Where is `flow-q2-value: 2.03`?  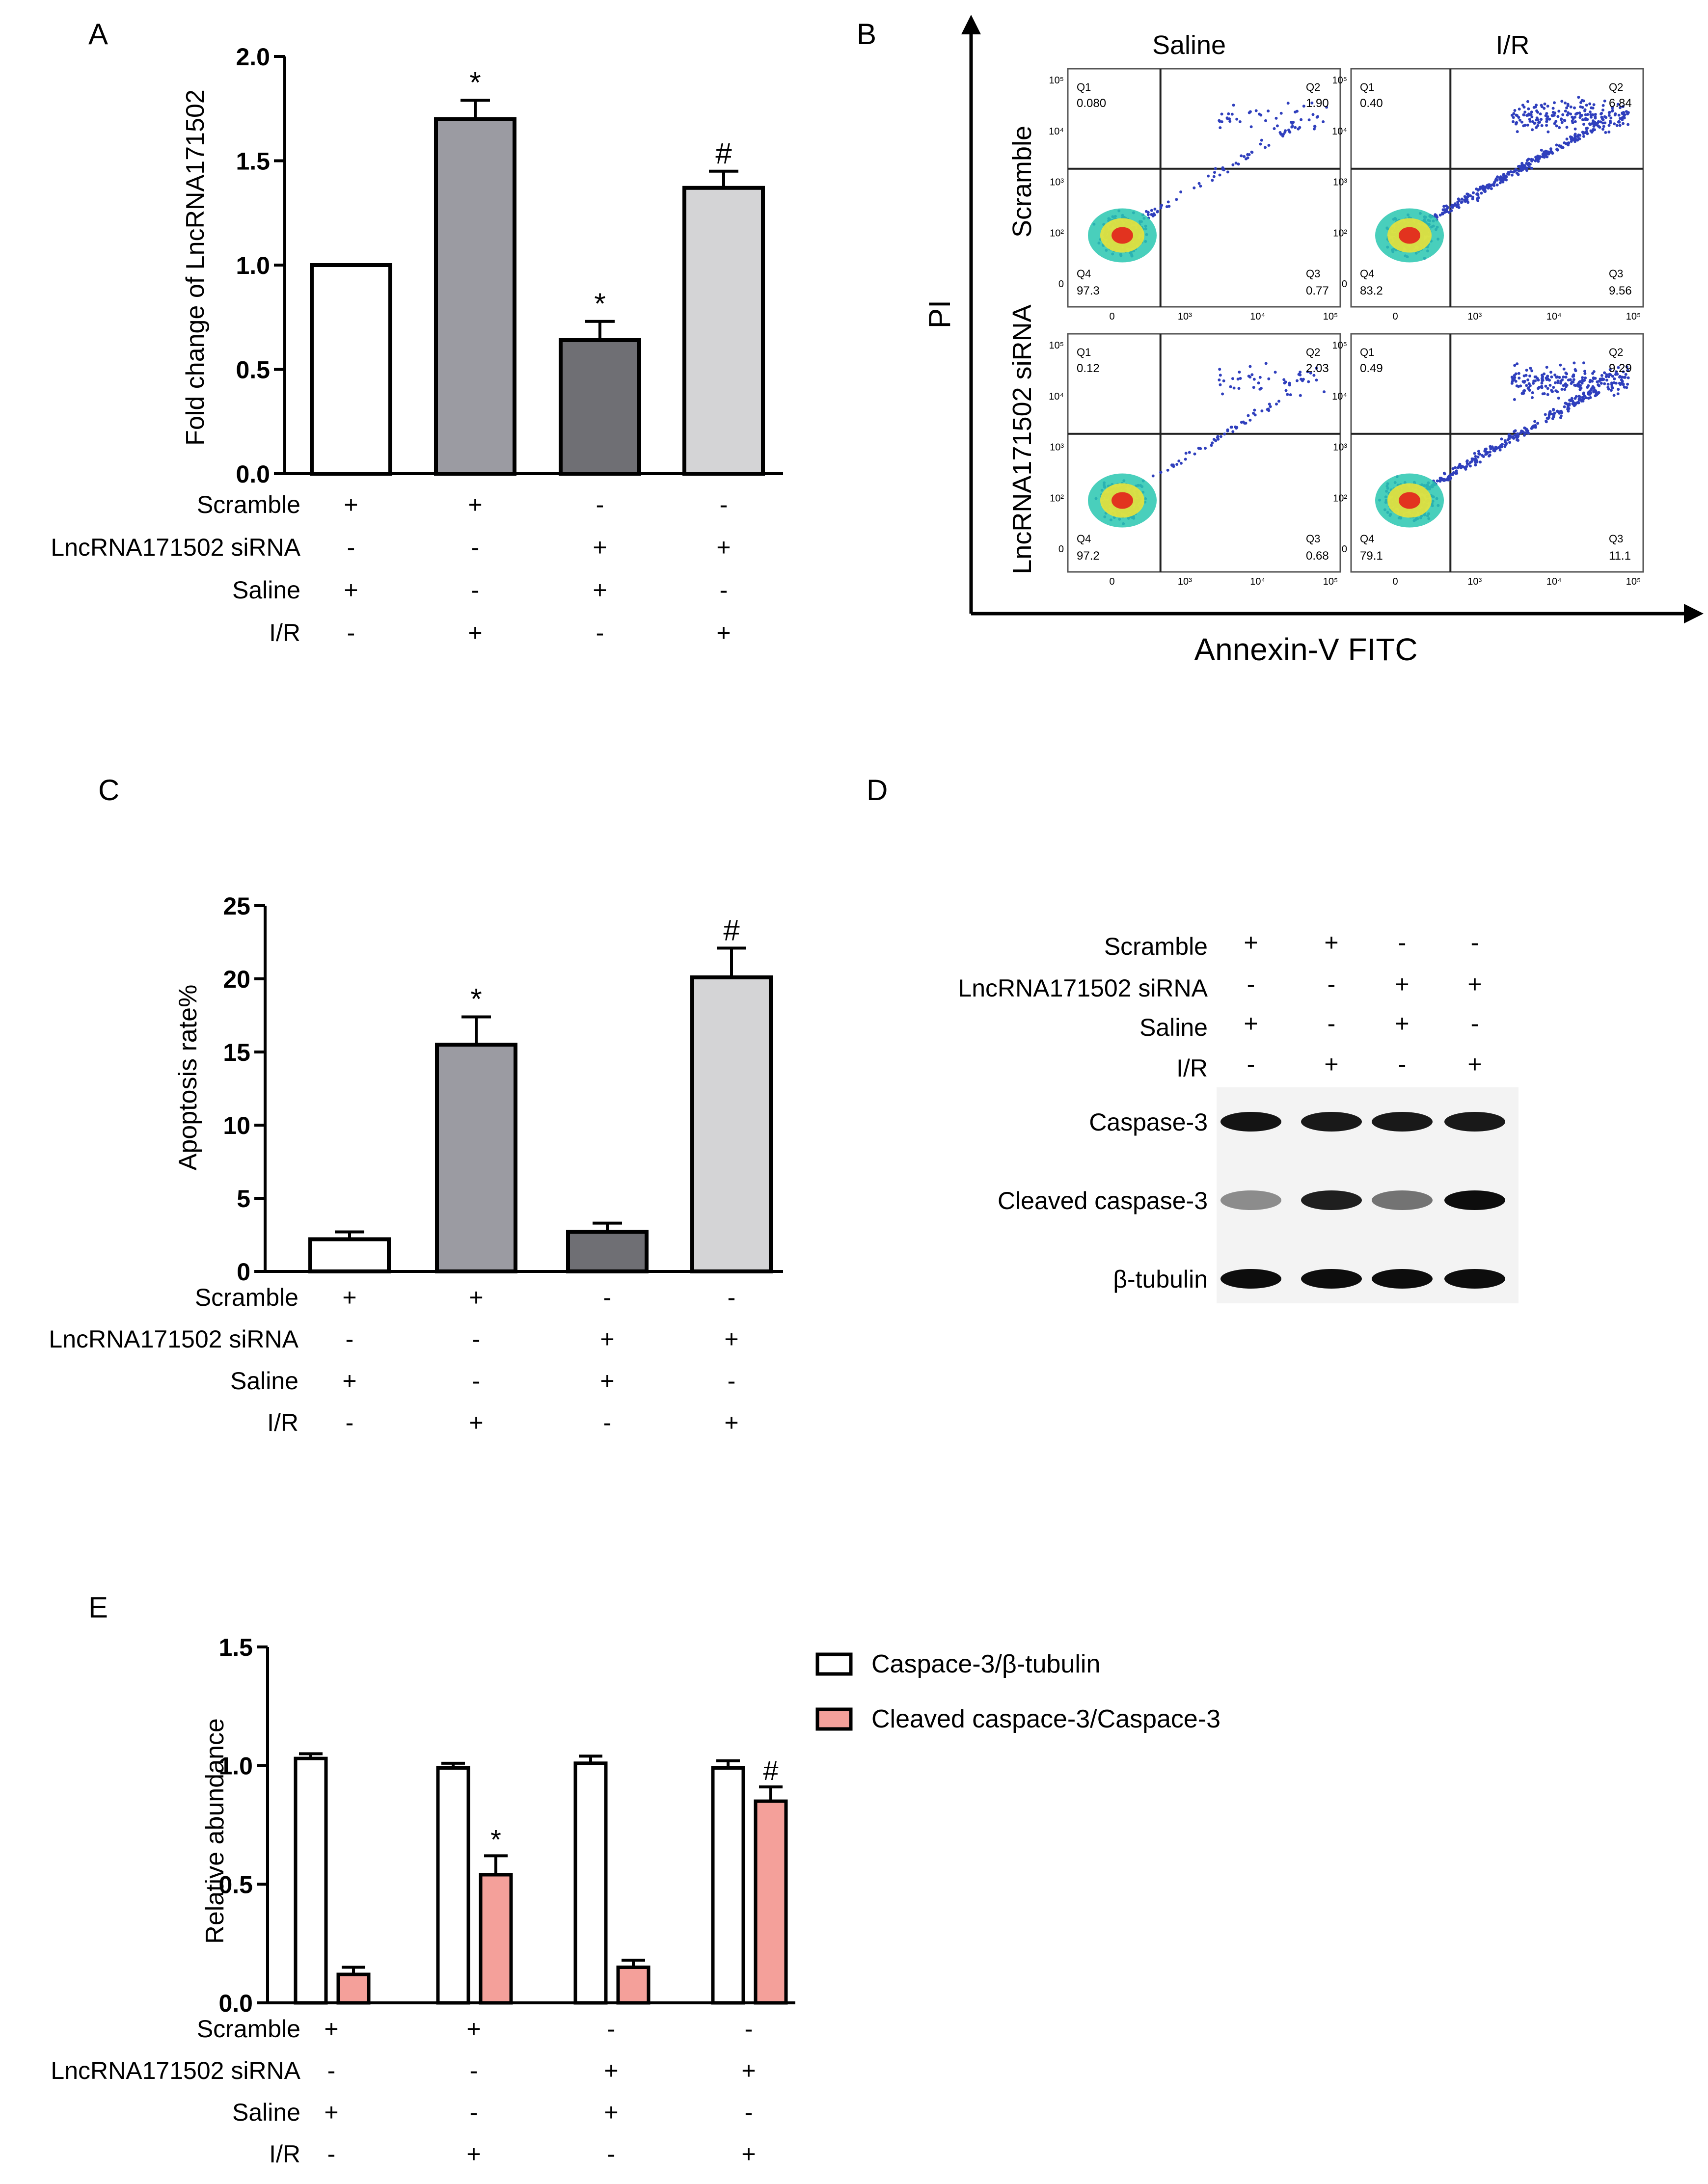
flow-q2-value: 2.03 is located at coordinates (1317, 368).